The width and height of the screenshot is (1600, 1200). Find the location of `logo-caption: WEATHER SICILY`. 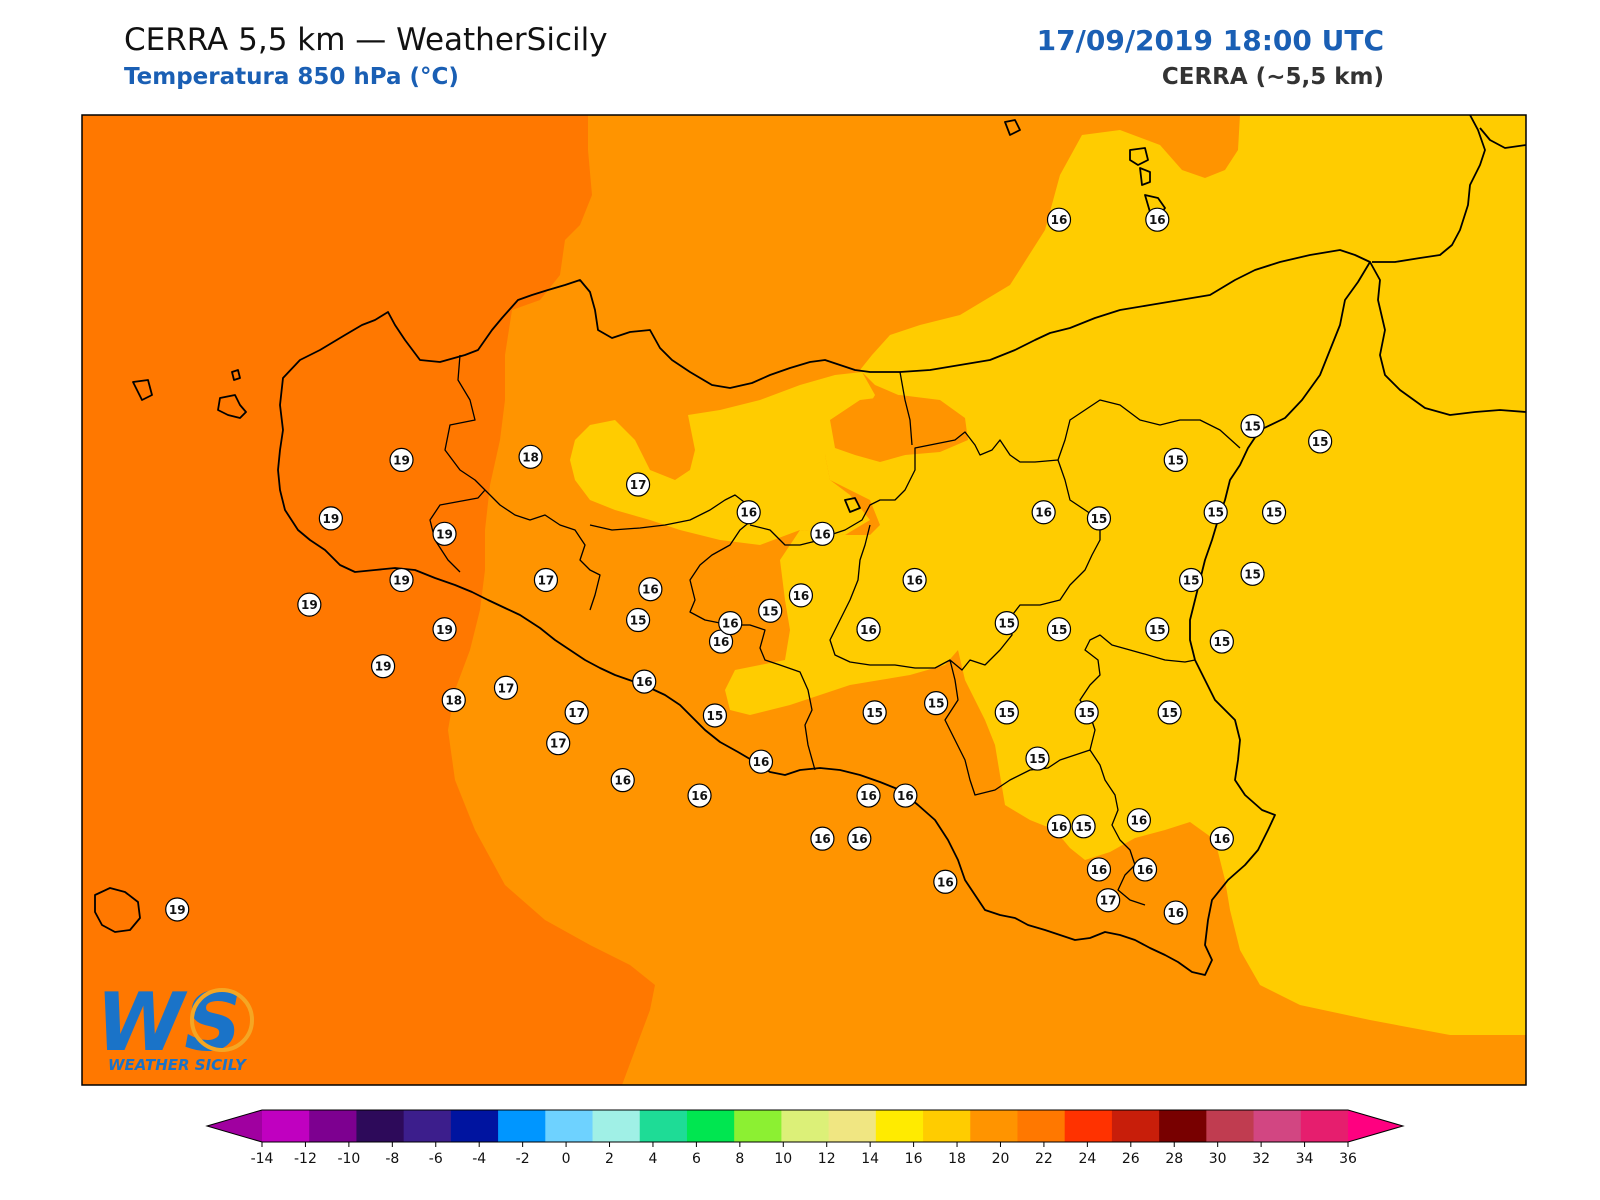

logo-caption: WEATHER SICILY is located at coordinates (178, 1065).